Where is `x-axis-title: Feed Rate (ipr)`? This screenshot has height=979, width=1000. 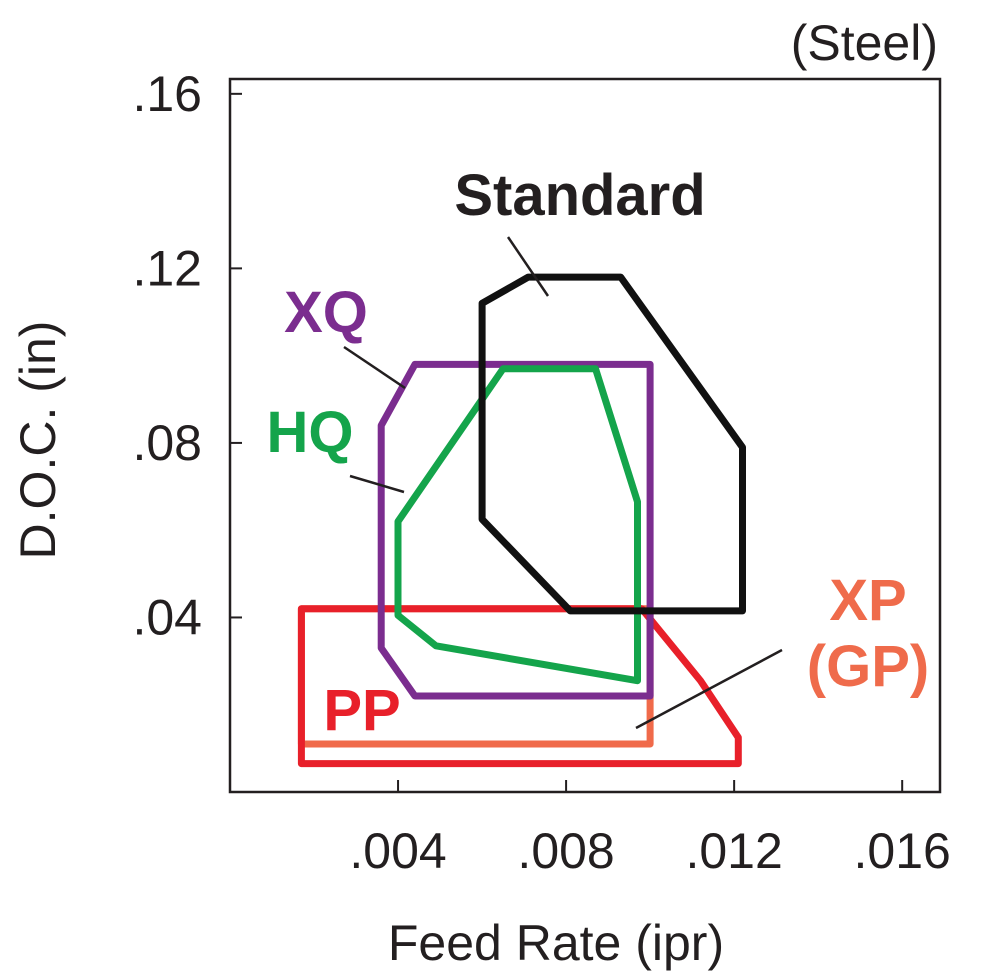
x-axis-title: Feed Rate (ipr) is located at coordinates (556, 943).